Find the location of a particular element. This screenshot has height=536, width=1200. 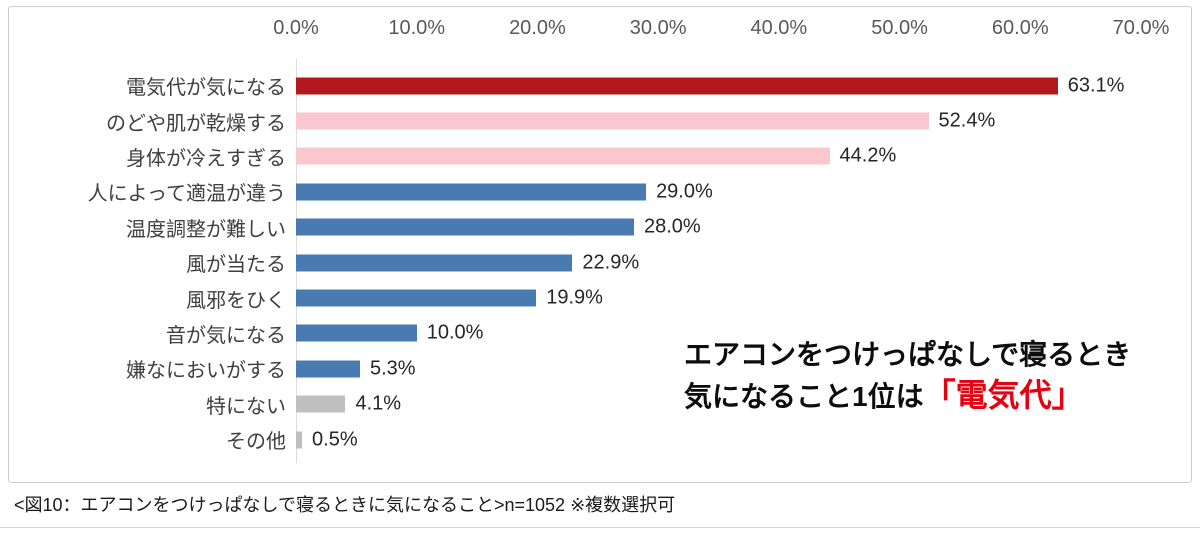

category-label: その他 is located at coordinates (256, 442).